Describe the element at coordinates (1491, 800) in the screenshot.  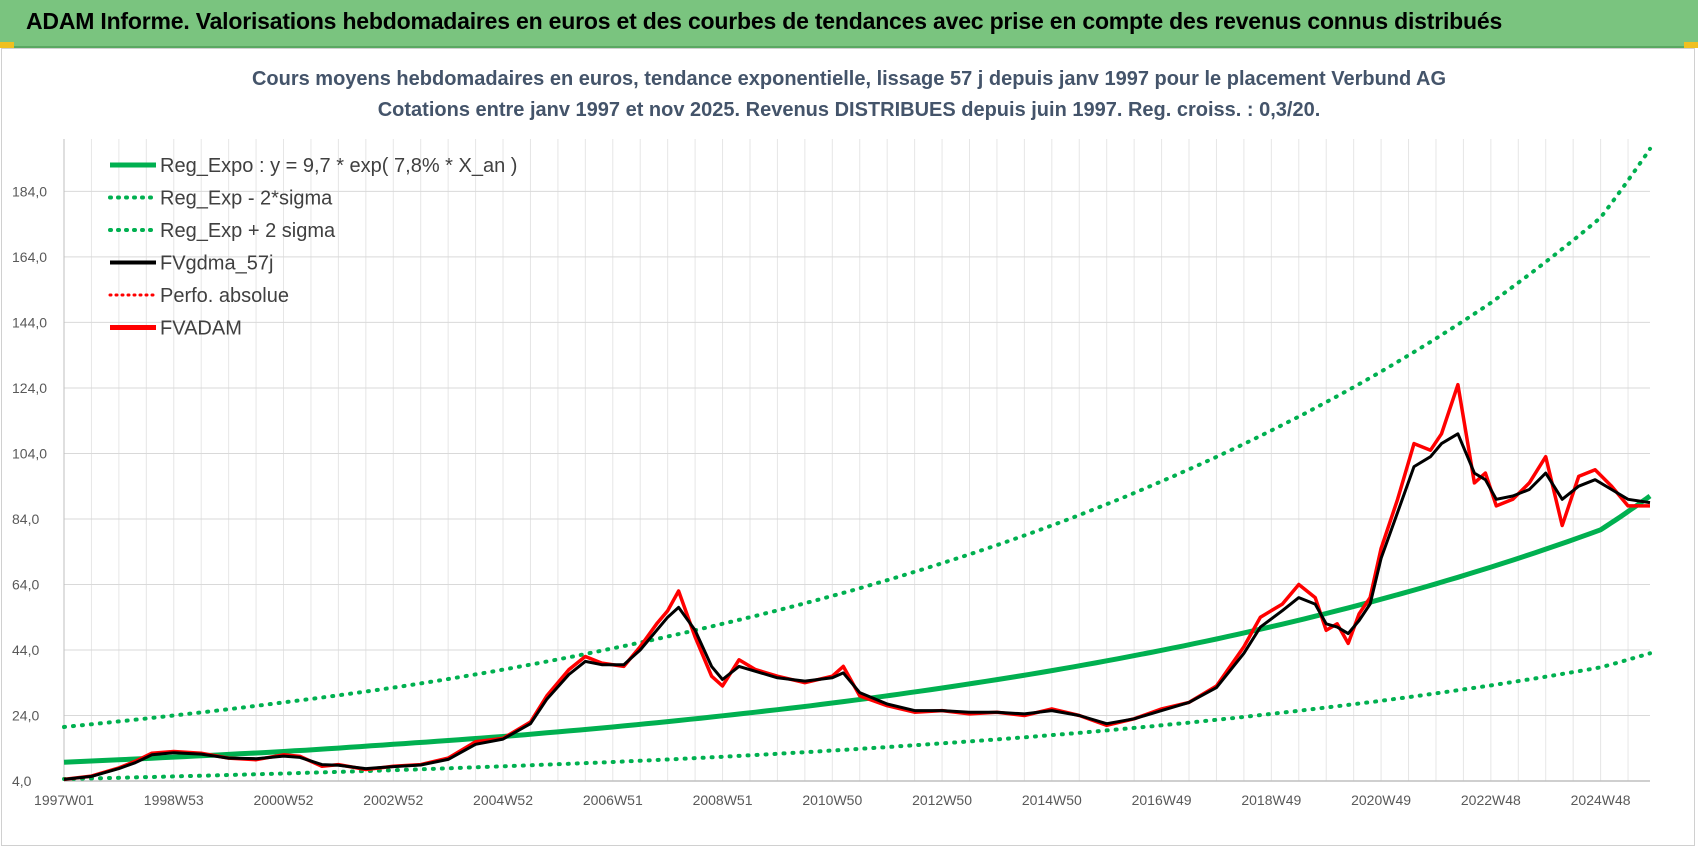
I see `x-tick-label: 2022W48` at that location.